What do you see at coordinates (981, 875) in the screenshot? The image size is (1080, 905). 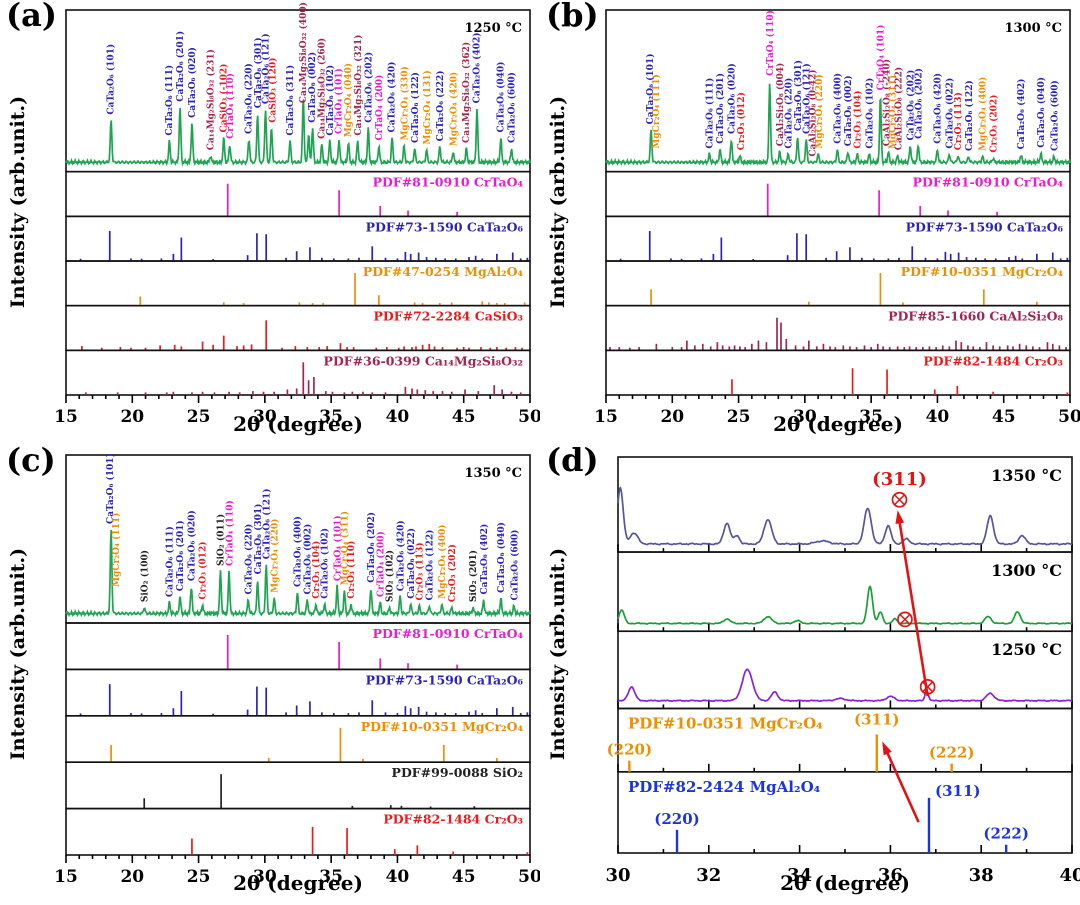 I see `tick-label: 38` at bounding box center [981, 875].